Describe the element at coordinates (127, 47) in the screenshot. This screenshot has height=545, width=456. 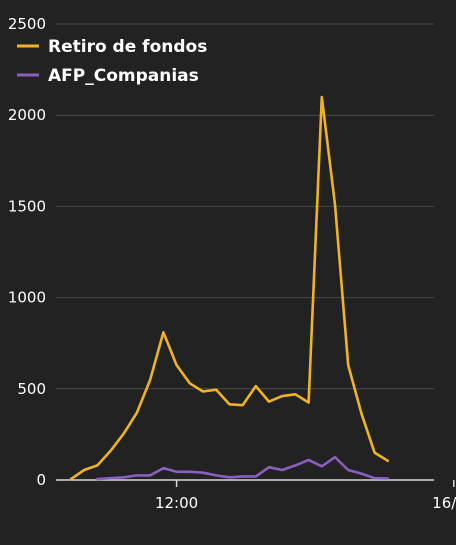
I see `legend-label: Retiro de fondos` at that location.